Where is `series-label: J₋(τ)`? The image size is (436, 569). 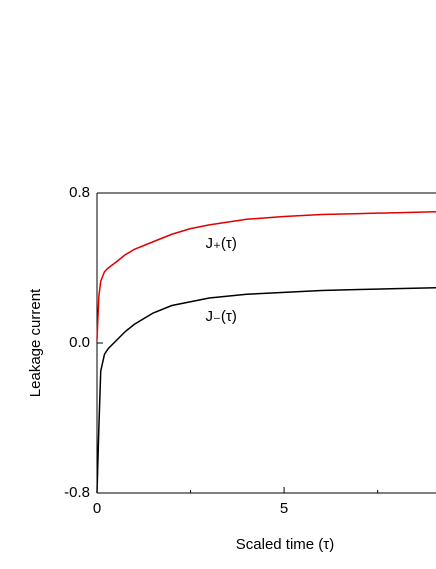
series-label: J₋(τ) is located at coordinates (221, 316).